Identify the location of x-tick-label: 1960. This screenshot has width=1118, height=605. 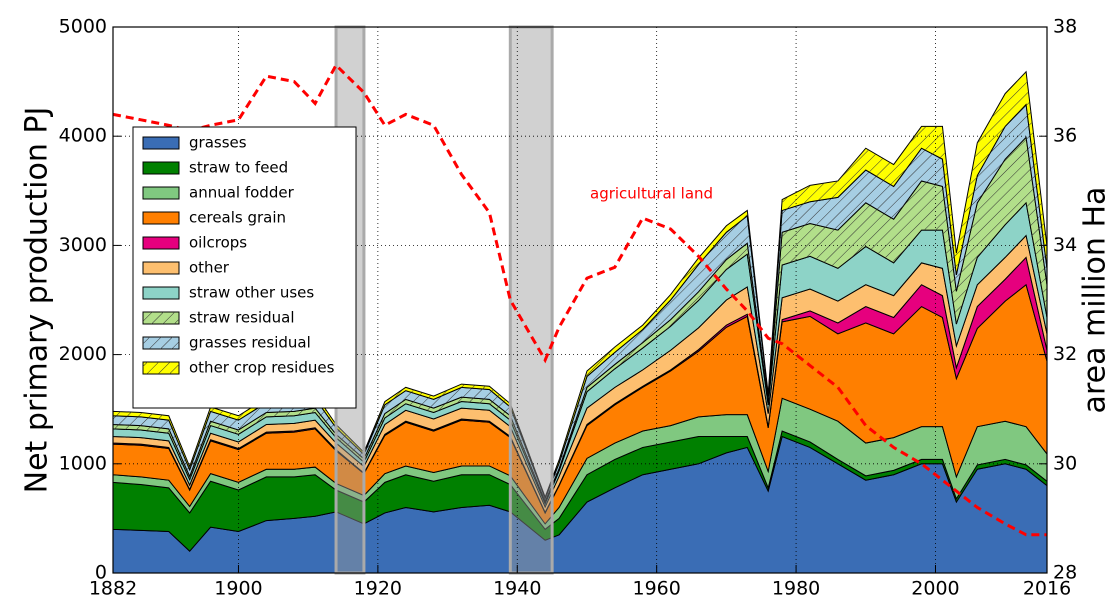
(656, 589).